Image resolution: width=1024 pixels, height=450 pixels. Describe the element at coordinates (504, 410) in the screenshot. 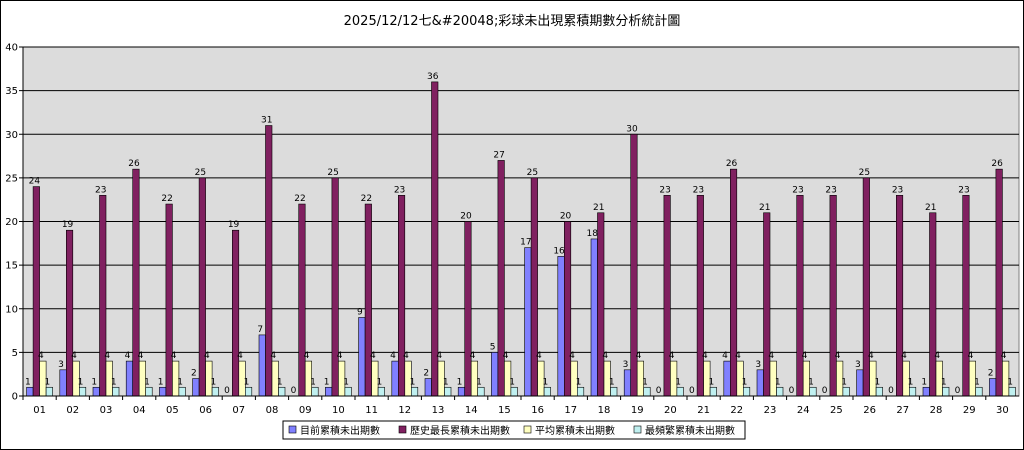

I see `x-tick-label: 15` at that location.